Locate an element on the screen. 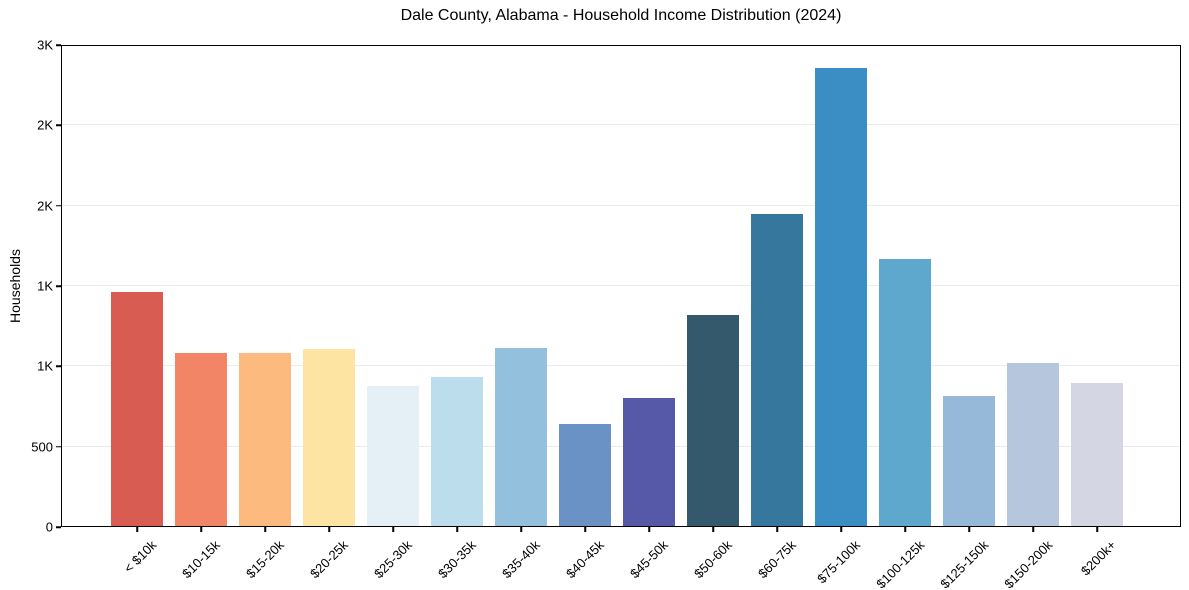  x-tick-label-text: $150-200k is located at coordinates (1027, 563).